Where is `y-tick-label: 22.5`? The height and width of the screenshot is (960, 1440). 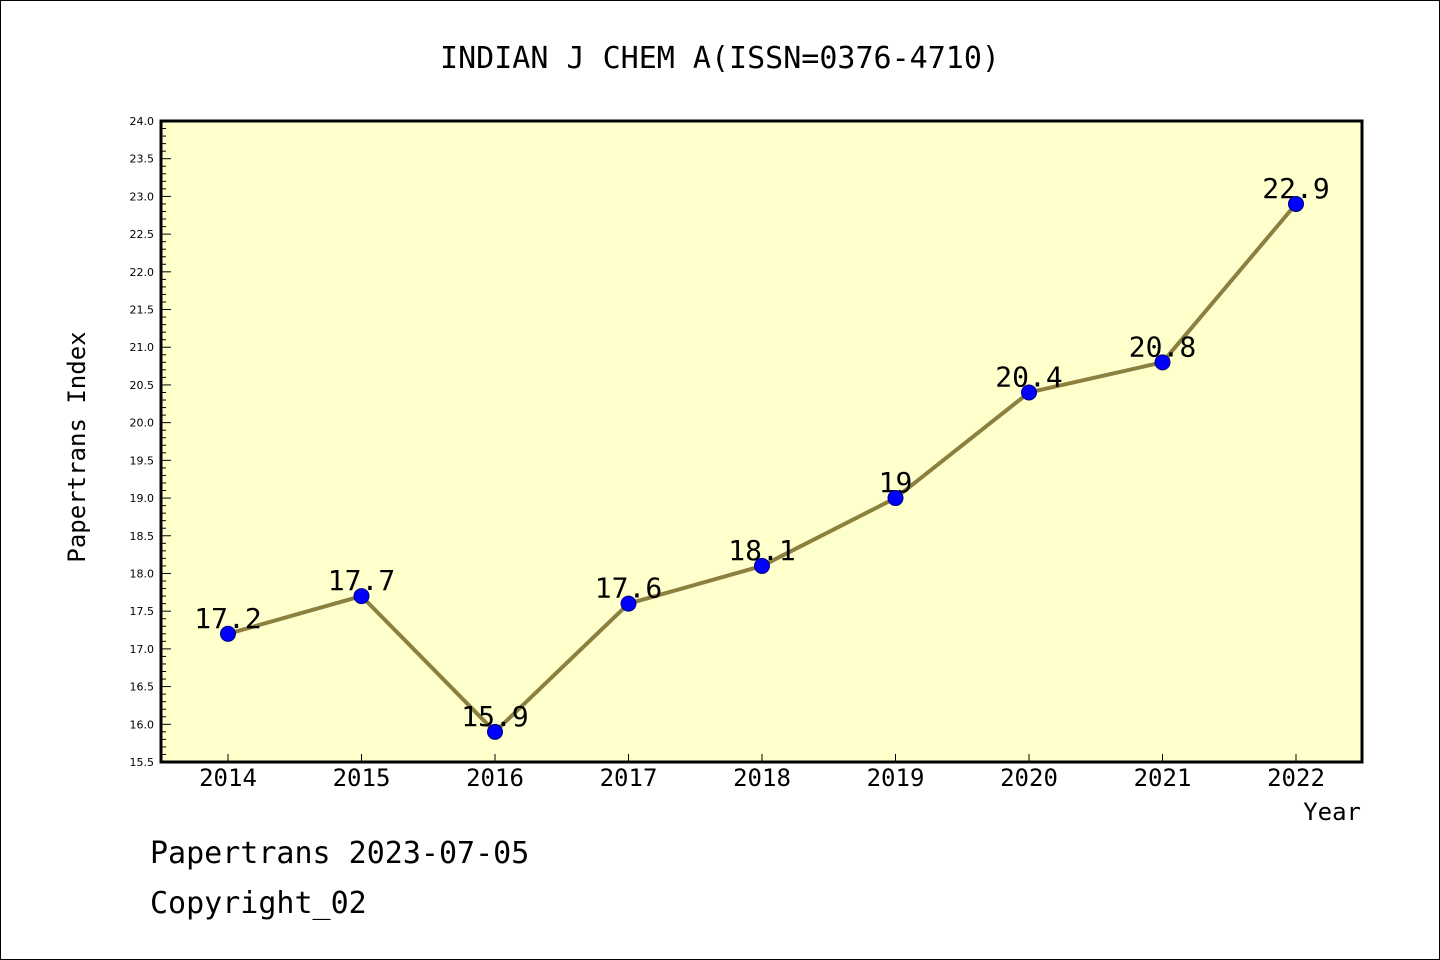 y-tick-label: 22.5 is located at coordinates (142, 234).